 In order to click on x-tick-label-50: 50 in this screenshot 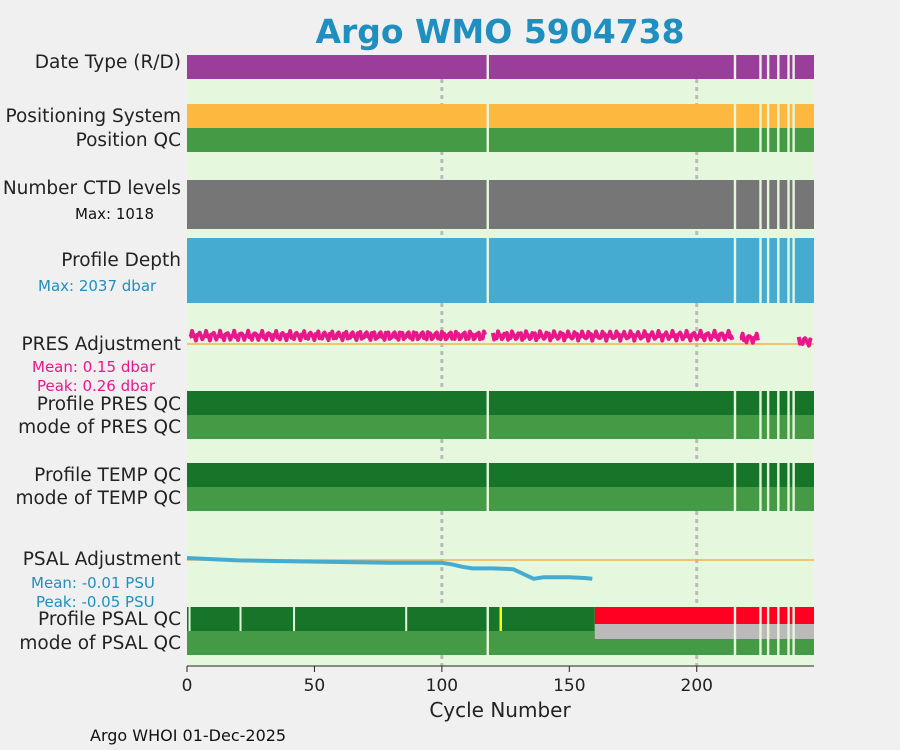, I will do `click(314, 686)`.